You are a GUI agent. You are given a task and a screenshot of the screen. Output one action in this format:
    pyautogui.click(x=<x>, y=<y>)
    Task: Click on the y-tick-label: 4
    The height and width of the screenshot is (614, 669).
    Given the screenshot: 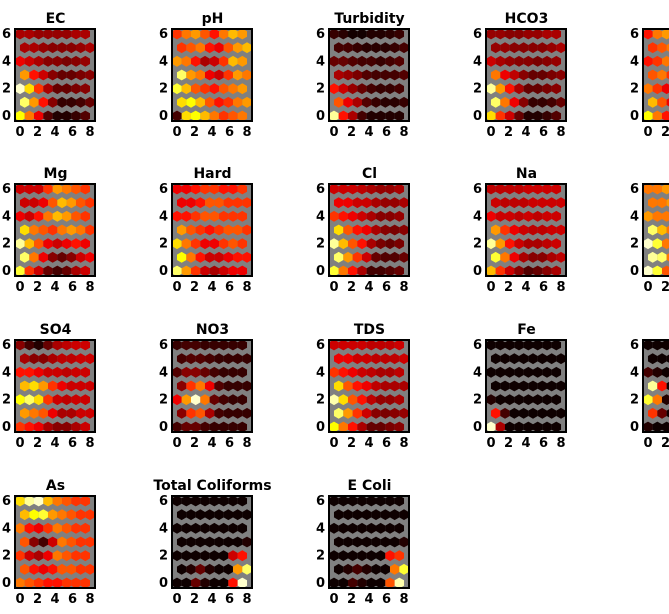 What is the action you would take?
    pyautogui.click(x=477, y=61)
    